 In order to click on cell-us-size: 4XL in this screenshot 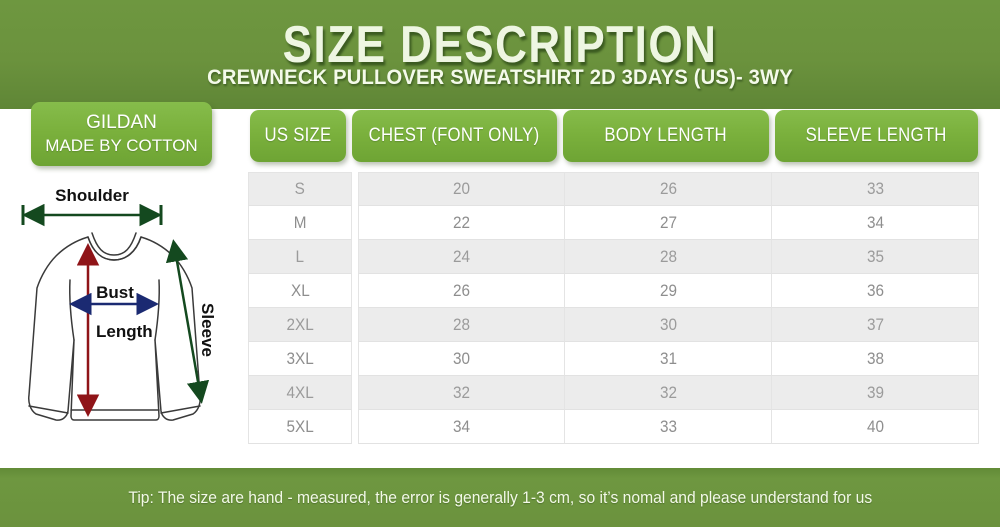, I will do `click(300, 393)`.